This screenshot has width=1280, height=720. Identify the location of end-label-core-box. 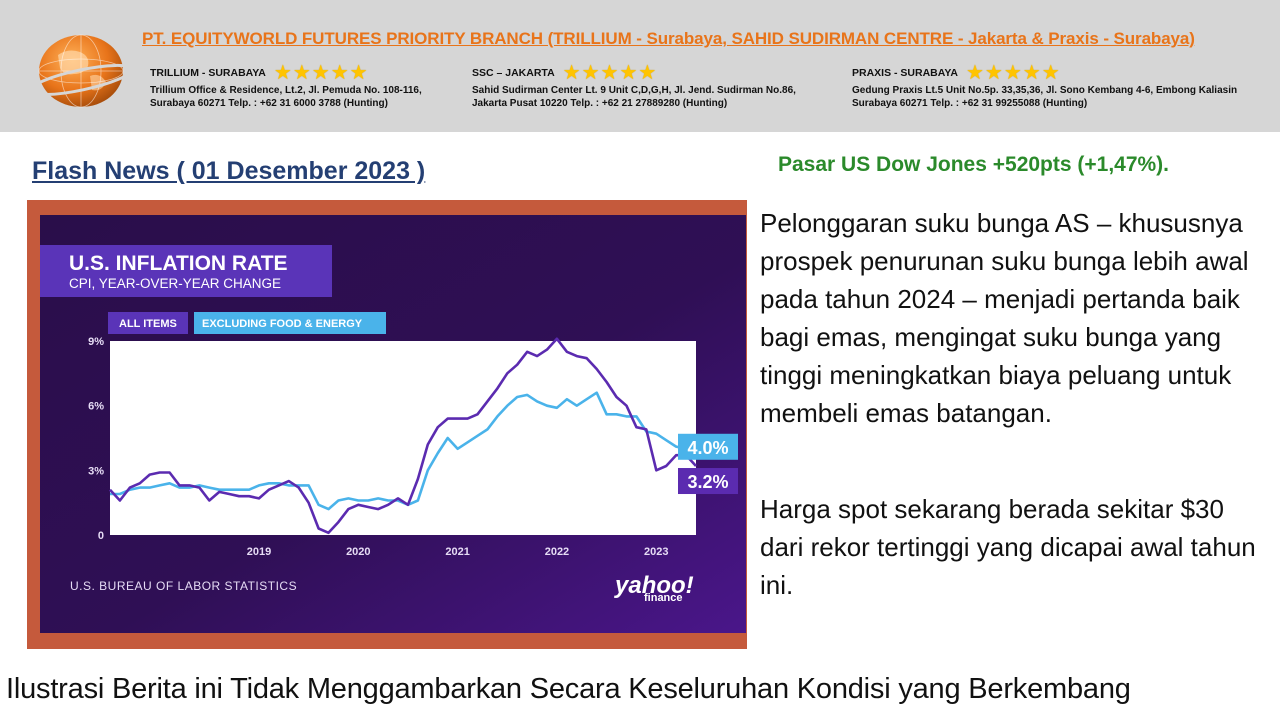
(708, 446).